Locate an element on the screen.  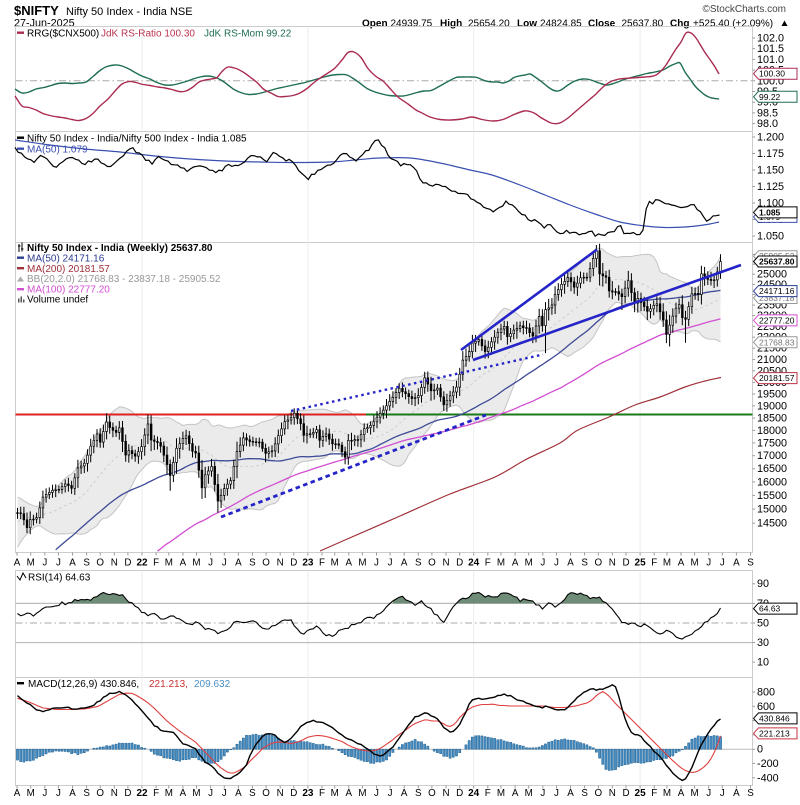
svg-text: 21768.83 is located at coordinates (777, 342).